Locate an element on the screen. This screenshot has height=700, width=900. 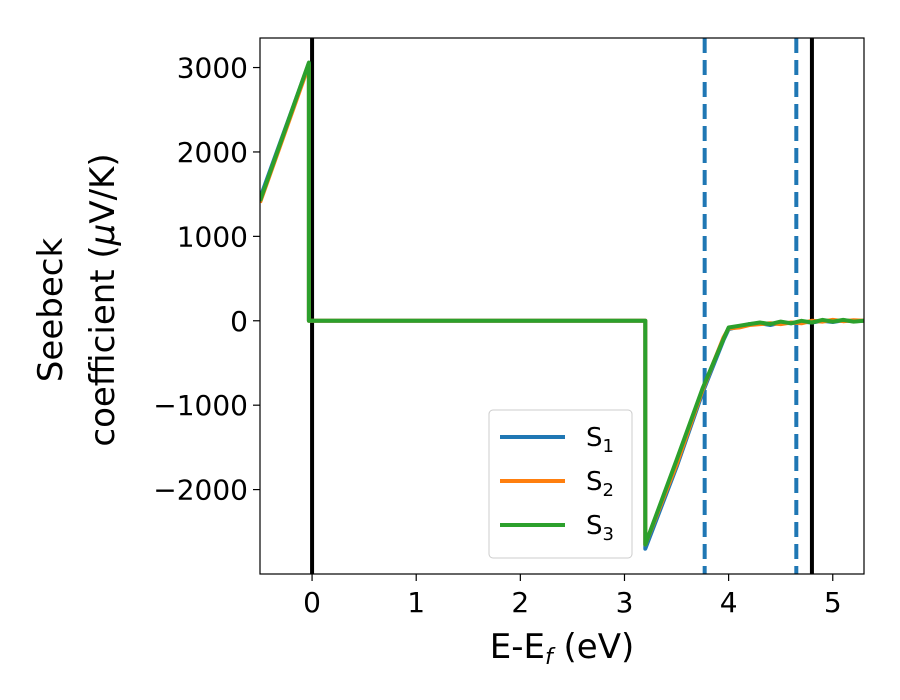
legend-label-2: S2 is located at coordinates (600, 484).